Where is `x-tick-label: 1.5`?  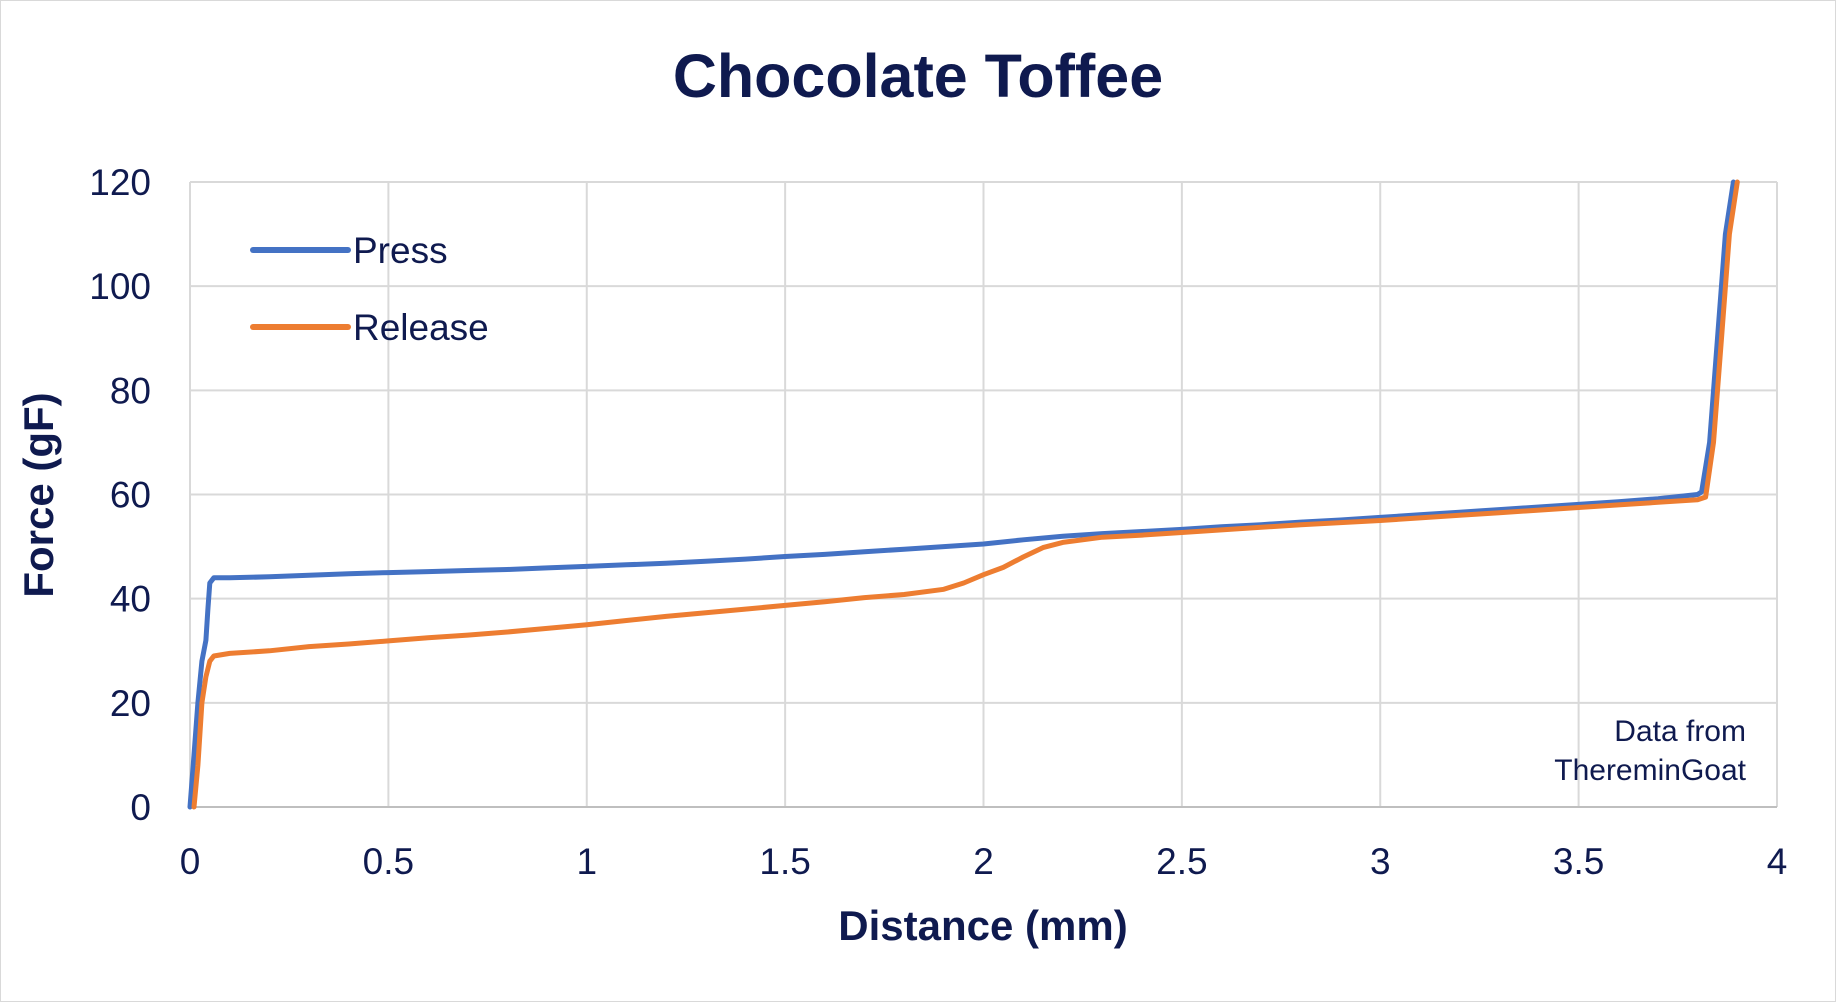 x-tick-label: 1.5 is located at coordinates (784, 861).